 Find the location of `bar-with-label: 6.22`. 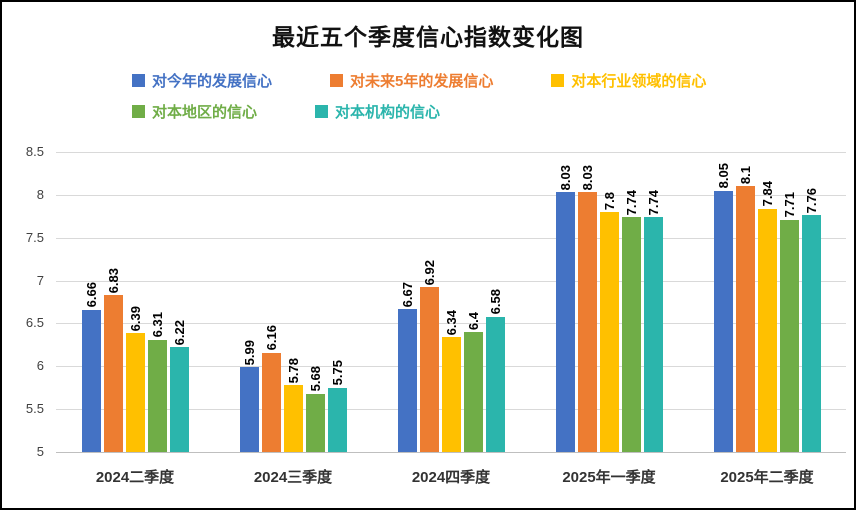

bar-with-label: 6.22 is located at coordinates (179, 302).